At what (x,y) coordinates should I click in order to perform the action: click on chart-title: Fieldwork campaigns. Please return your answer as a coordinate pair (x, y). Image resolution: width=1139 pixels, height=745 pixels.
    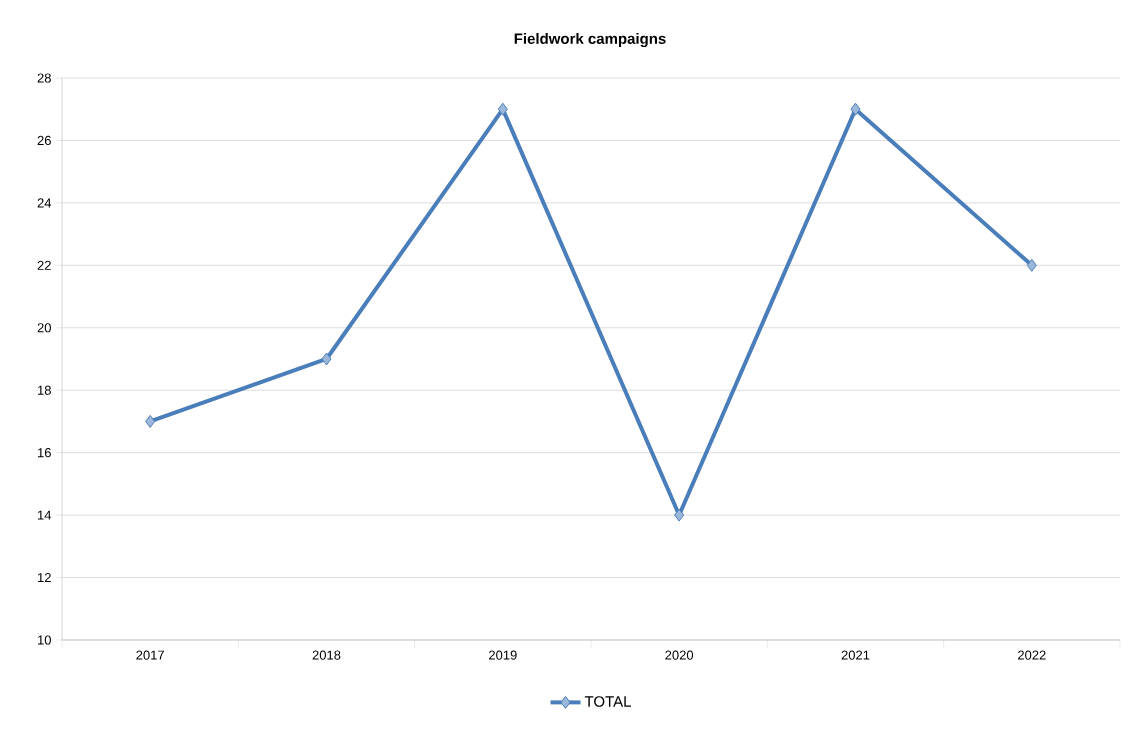
    Looking at the image, I should click on (590, 40).